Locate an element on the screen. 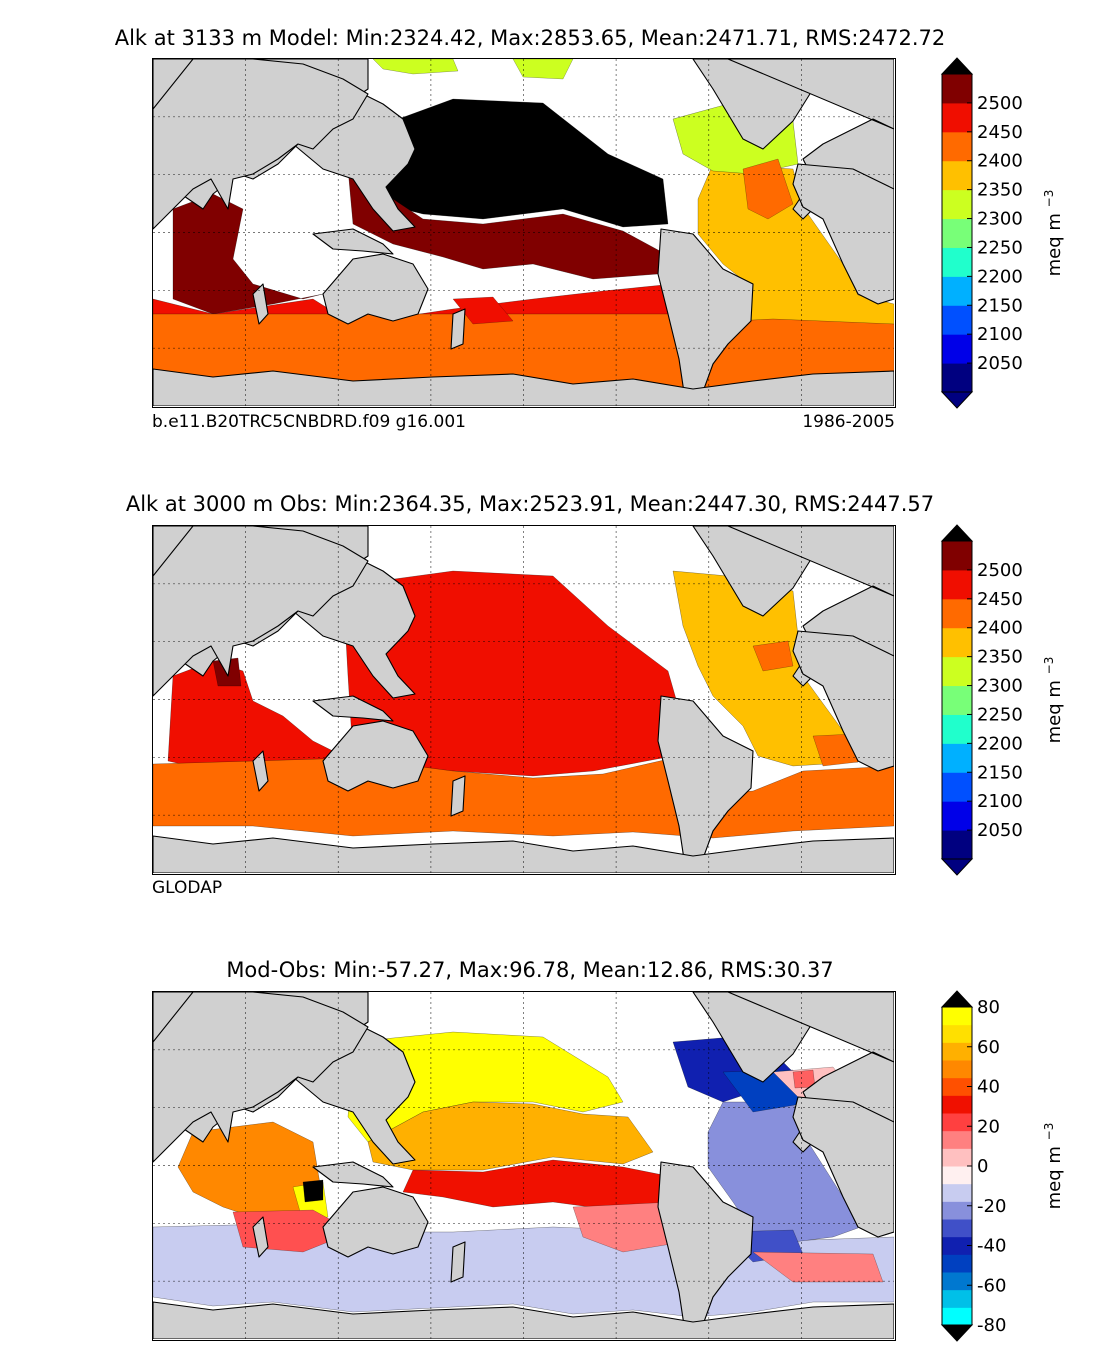  panel-2-source-caption: GLODAP is located at coordinates (187, 888).